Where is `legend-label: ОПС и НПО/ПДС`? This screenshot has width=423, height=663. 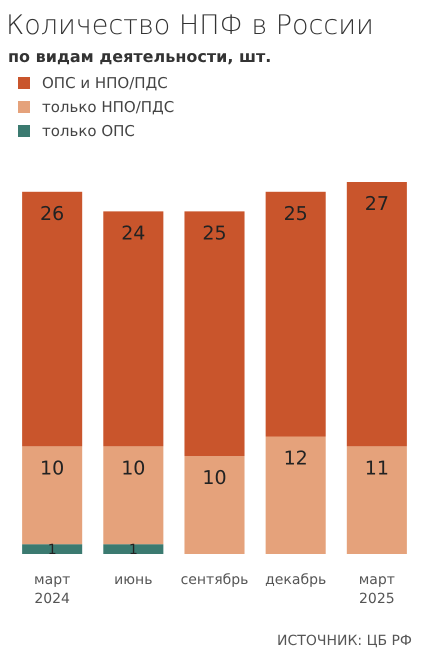 legend-label: ОПС и НПО/ПДС is located at coordinates (105, 83).